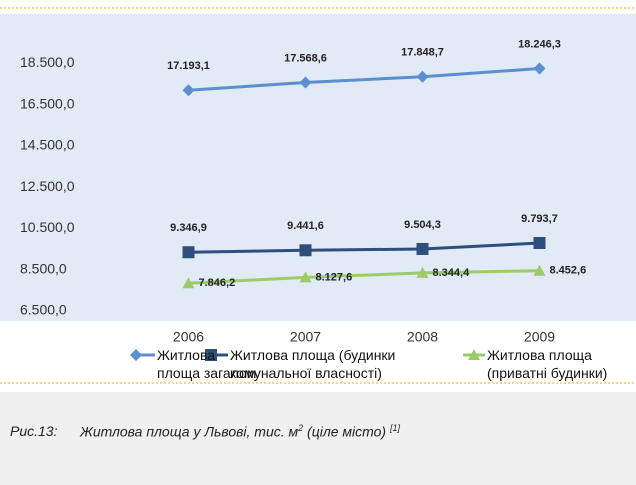  What do you see at coordinates (34, 431) in the screenshot?
I see `caption-label: Рис.13:` at bounding box center [34, 431].